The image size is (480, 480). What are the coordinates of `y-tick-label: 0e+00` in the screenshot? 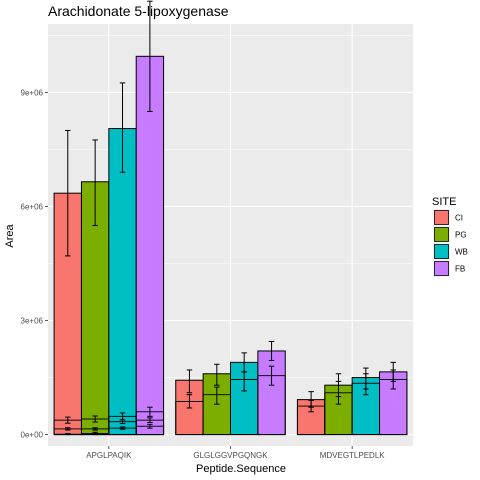 It's located at (32, 435).